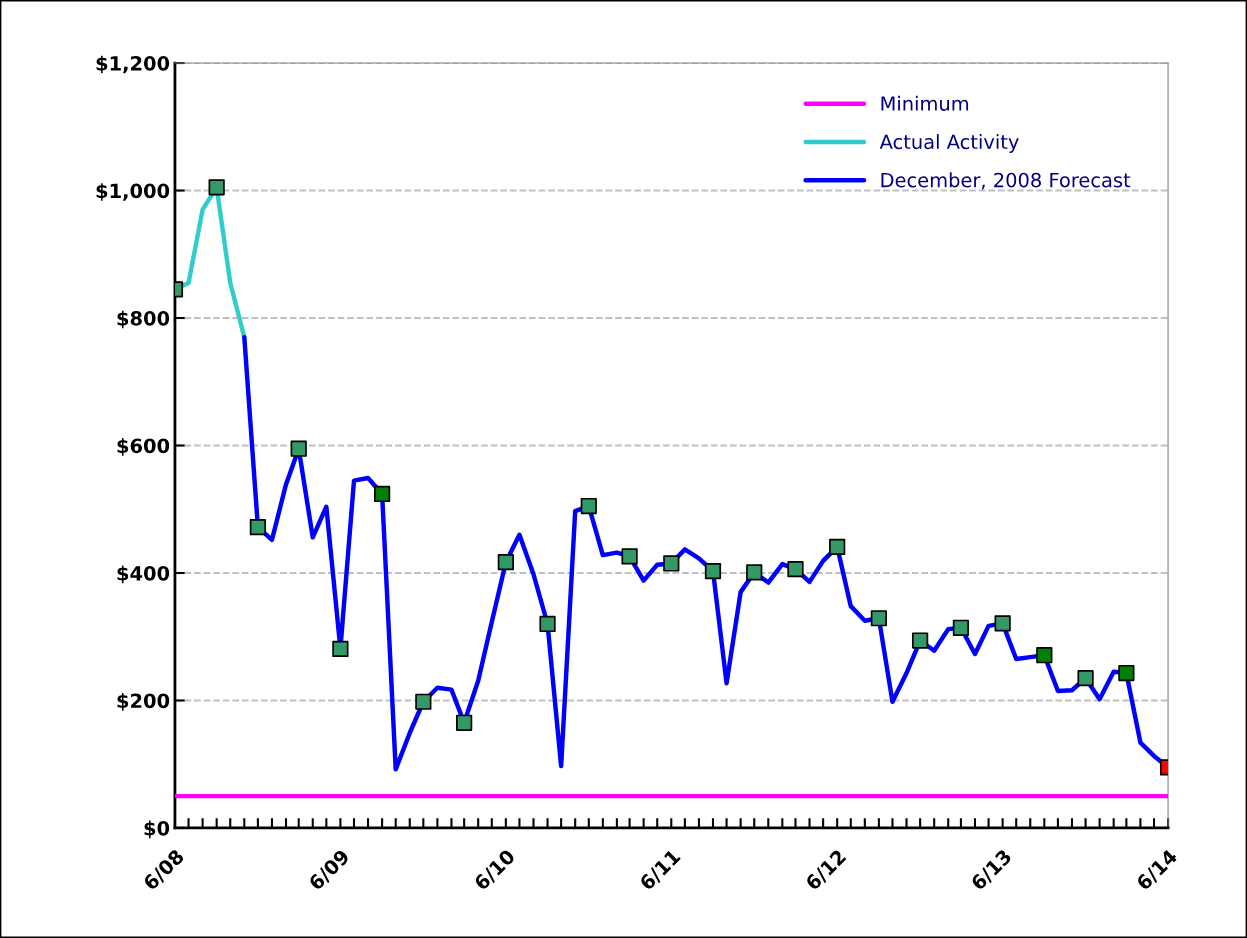 The height and width of the screenshot is (938, 1247). What do you see at coordinates (925, 103) in the screenshot?
I see `legend-label: Minimum` at bounding box center [925, 103].